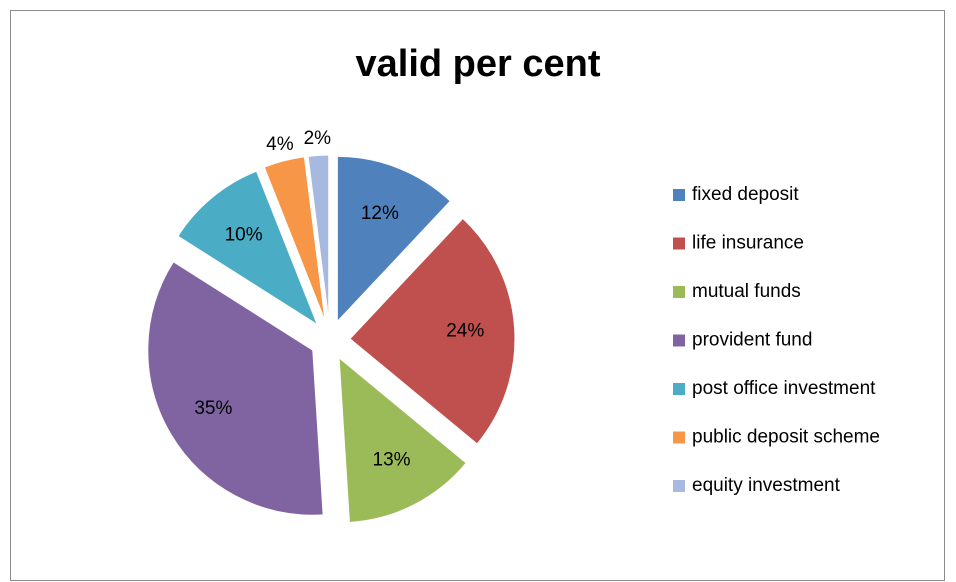 This screenshot has height=582, width=956. What do you see at coordinates (748, 243) in the screenshot?
I see `legend-label: life insurance` at bounding box center [748, 243].